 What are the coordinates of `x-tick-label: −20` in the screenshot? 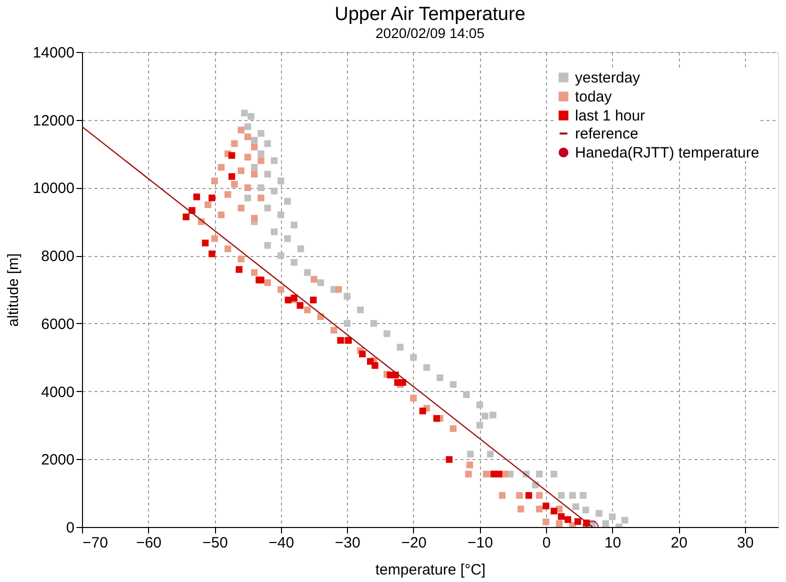 It's located at (414, 543).